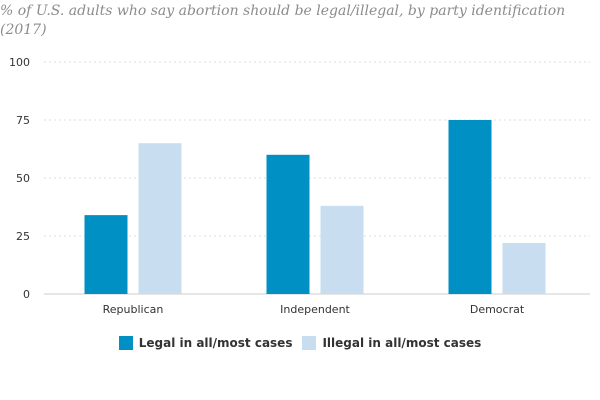  I want to click on y-axis-tick-labels: 0 25 50 75 100, so click(19, 178).